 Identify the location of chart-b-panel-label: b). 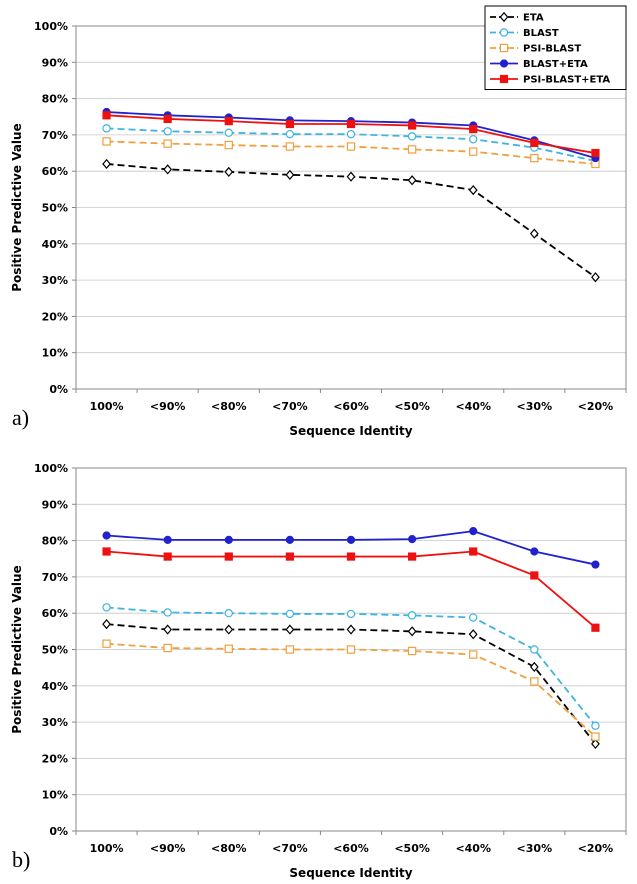
(21, 859).